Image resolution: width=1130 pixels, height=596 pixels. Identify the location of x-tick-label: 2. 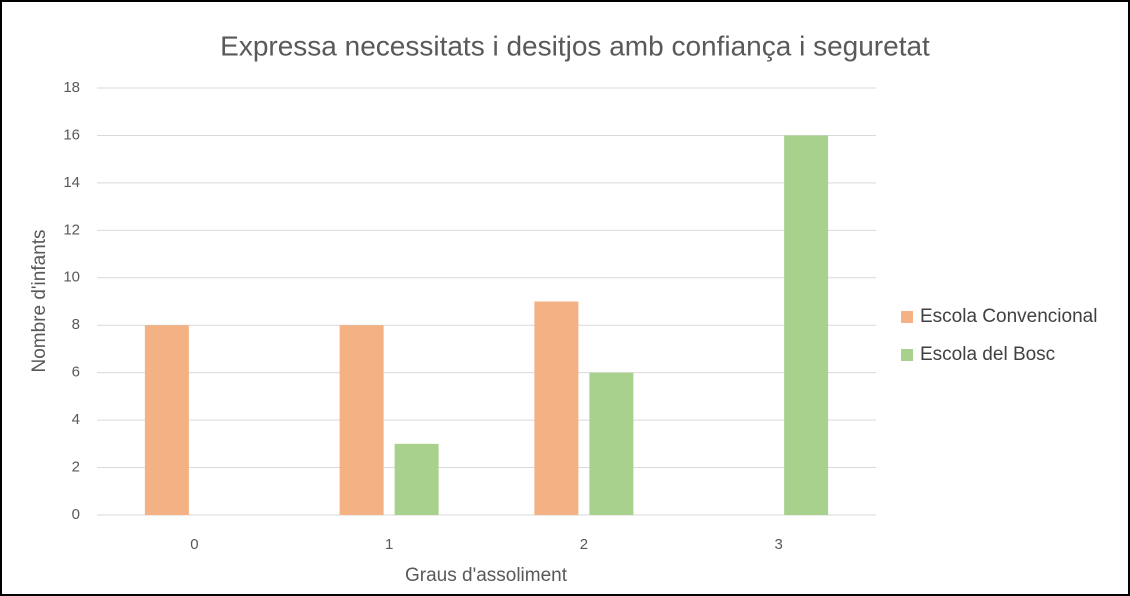
(584, 544).